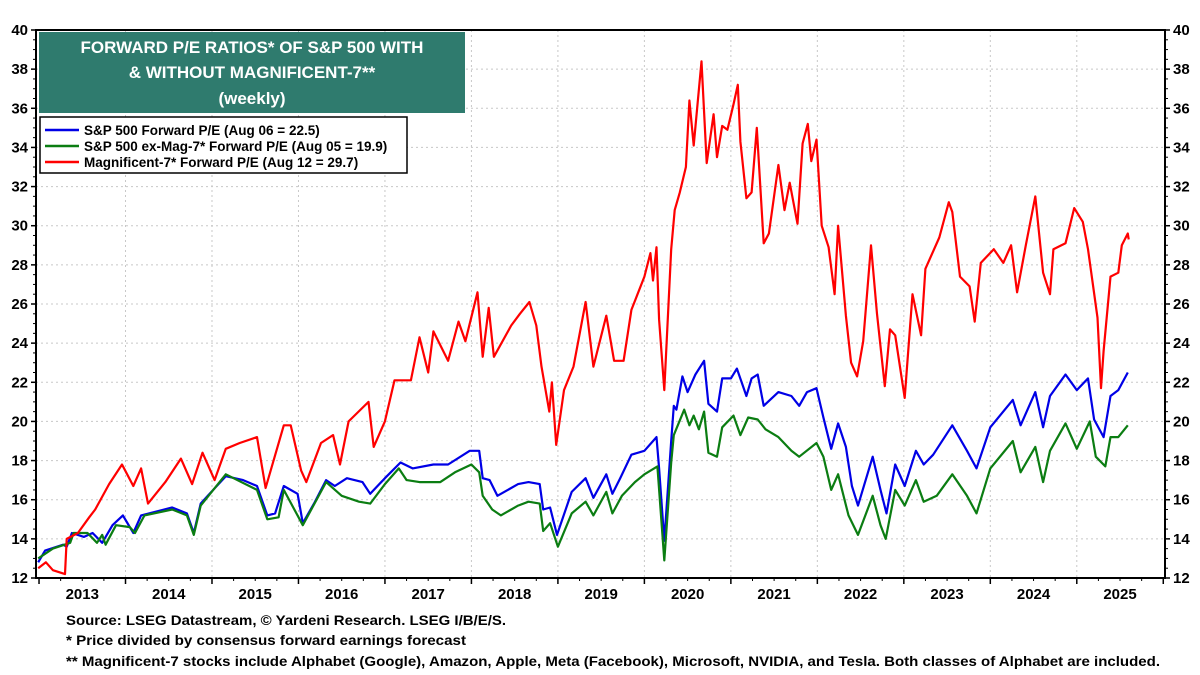 This screenshot has width=1200, height=675. I want to click on y-tick-label-left: 22, so click(19, 382).